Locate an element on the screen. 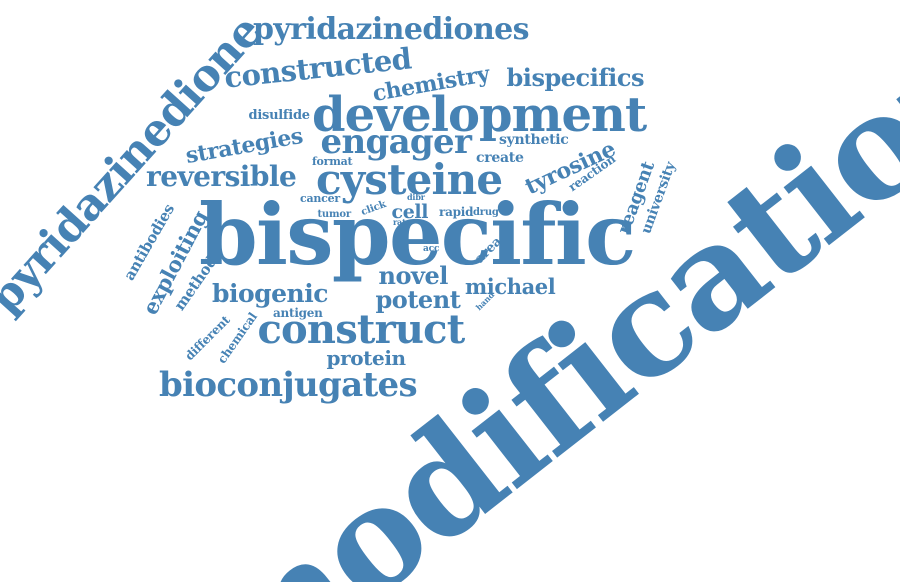  word-rate: rate is located at coordinates (402, 222).